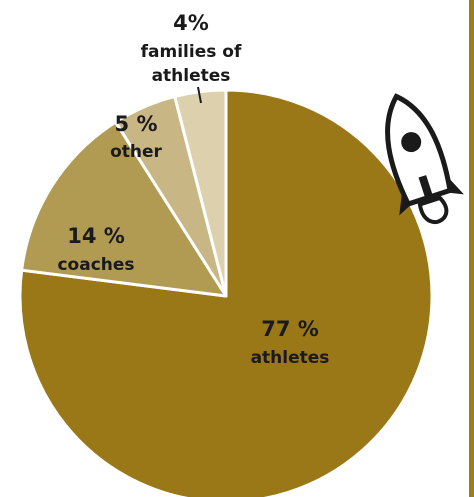 This screenshot has height=497, width=474. Describe the element at coordinates (290, 358) in the screenshot. I see `slice-athletes-label: athletes` at that location.